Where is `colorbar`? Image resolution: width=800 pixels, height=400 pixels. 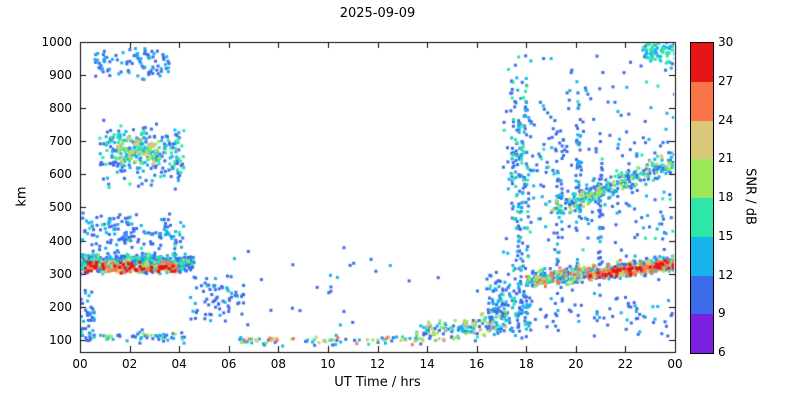 colorbar is located at coordinates (702, 198).